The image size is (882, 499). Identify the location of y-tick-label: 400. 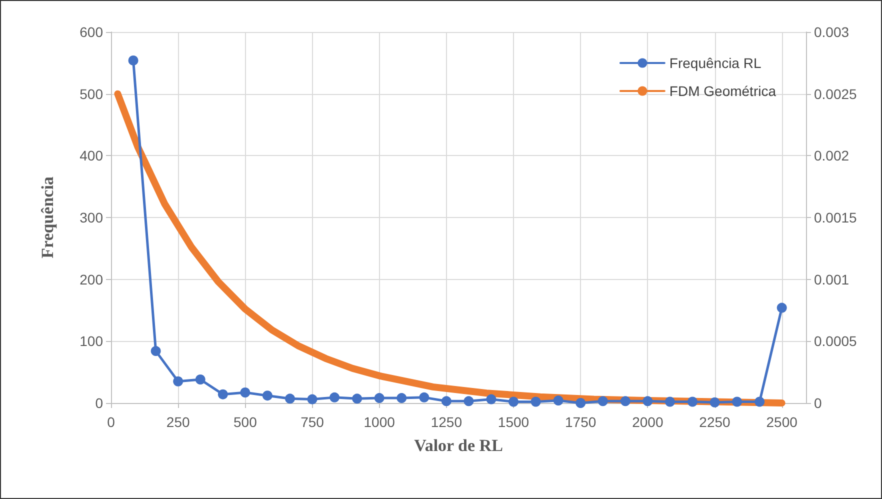
(92, 156).